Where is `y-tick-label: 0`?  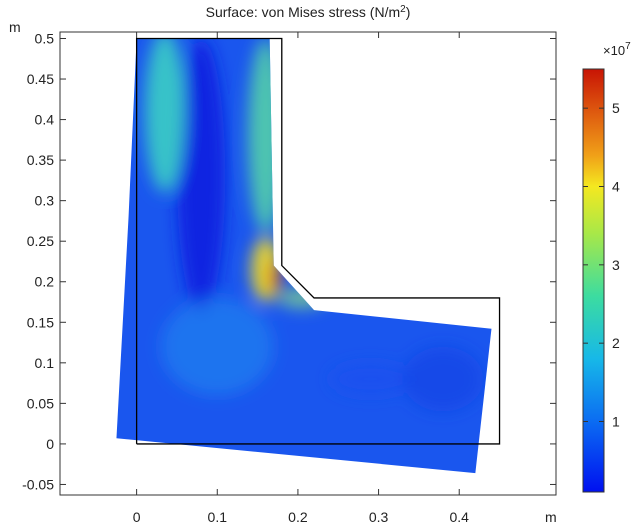
y-tick-label: 0 is located at coordinates (50, 444).